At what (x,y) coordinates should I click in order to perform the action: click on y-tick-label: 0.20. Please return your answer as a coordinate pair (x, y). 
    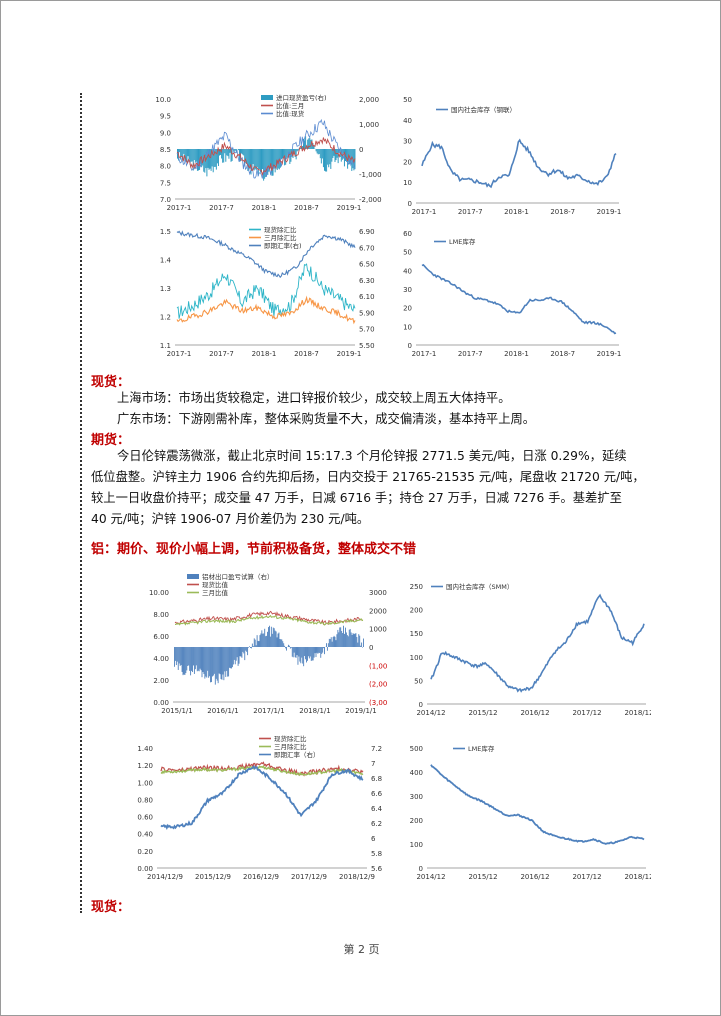
    Looking at the image, I should click on (145, 852).